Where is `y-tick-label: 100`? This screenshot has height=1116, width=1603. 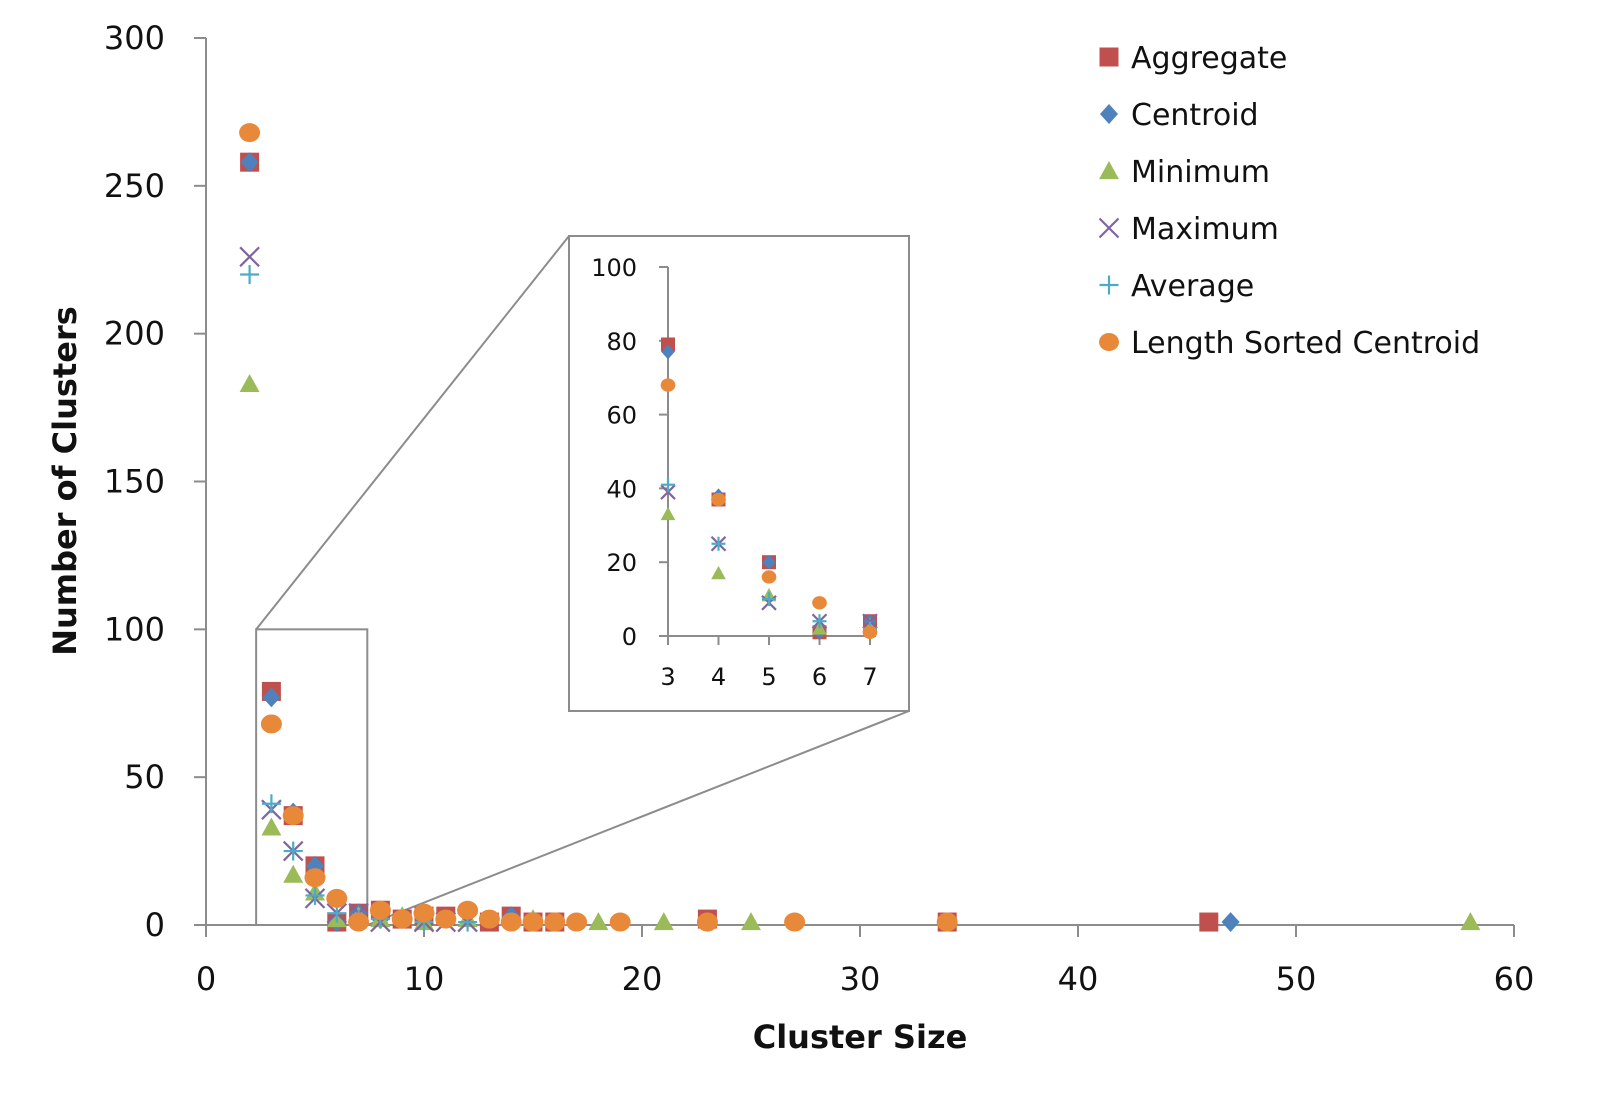 y-tick-label: 100 is located at coordinates (134, 629).